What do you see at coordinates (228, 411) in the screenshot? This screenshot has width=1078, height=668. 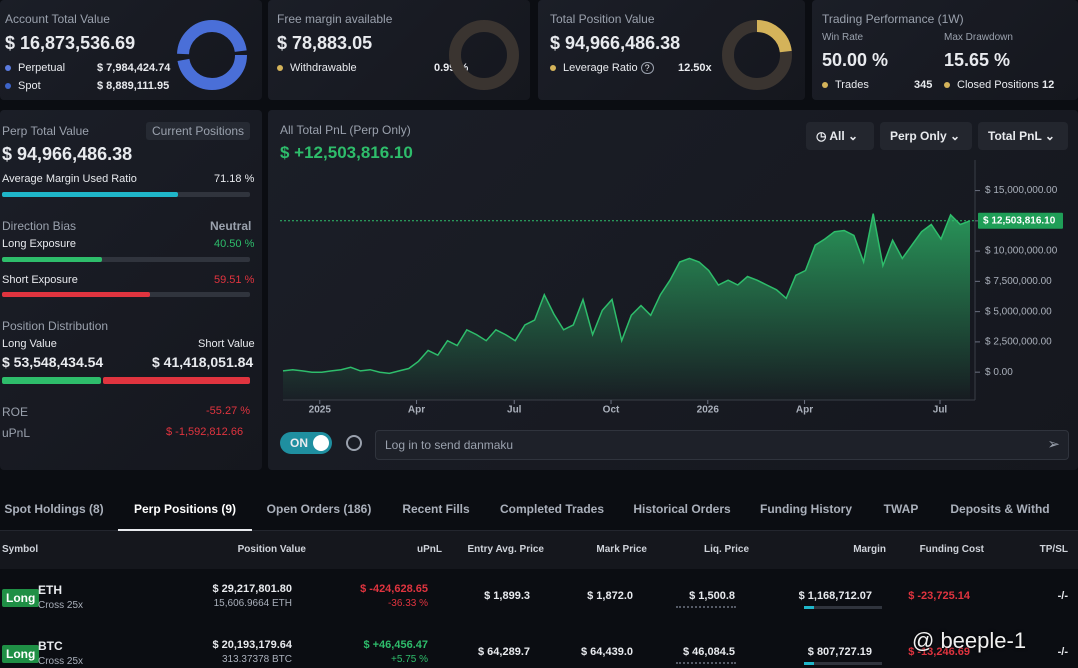 I see `value: -55.27 %` at bounding box center [228, 411].